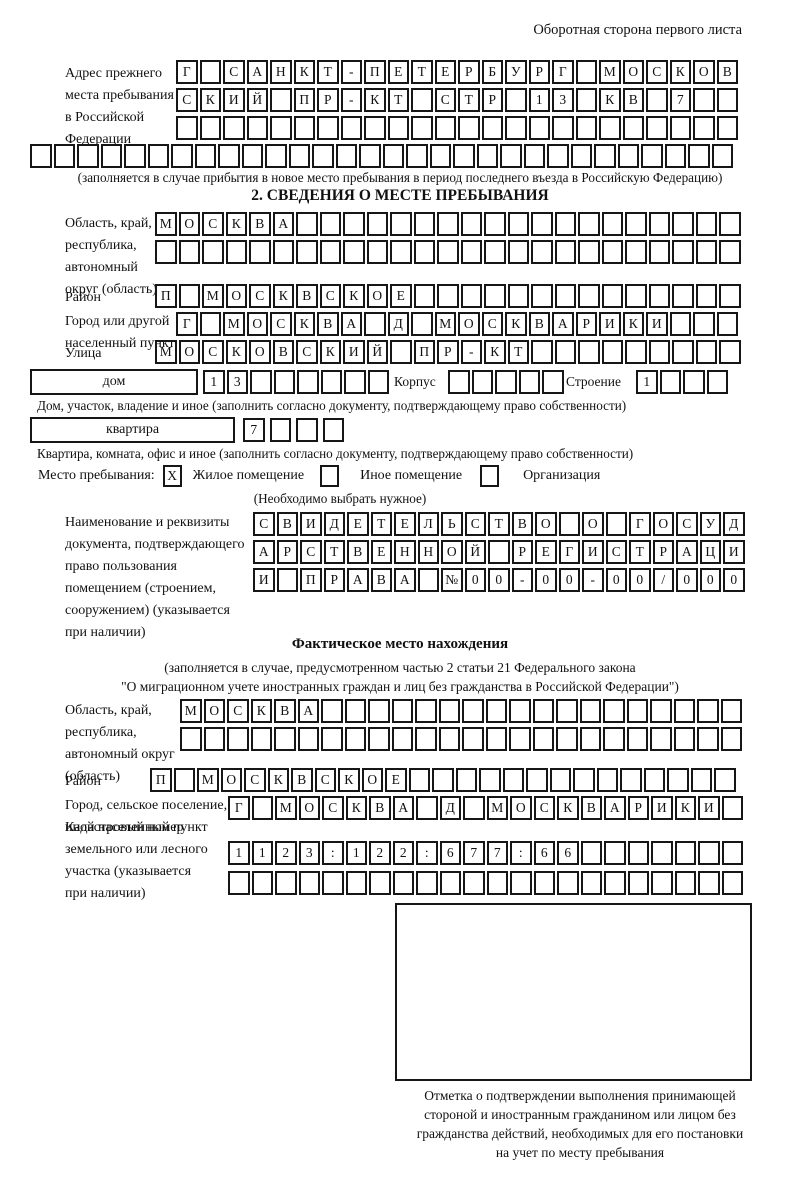 The height and width of the screenshot is (1180, 800). Describe the element at coordinates (114, 382) in the screenshot. I see `house-field-box: дом` at that location.